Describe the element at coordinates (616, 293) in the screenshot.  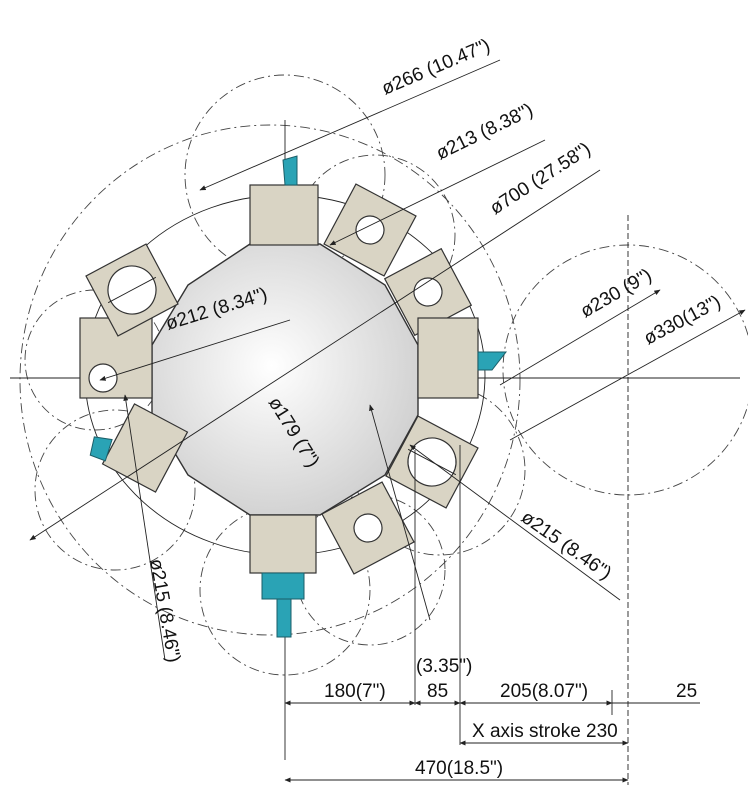
I see `label-d230: ø230 (9")` at that location.